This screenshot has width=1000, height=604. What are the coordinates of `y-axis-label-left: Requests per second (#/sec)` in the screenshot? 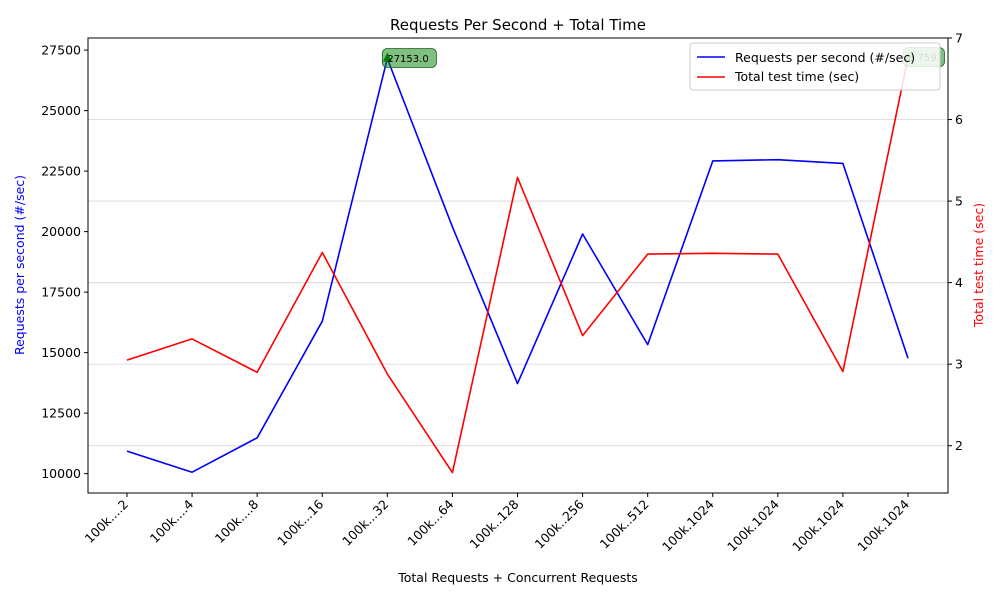 It's located at (19, 265).